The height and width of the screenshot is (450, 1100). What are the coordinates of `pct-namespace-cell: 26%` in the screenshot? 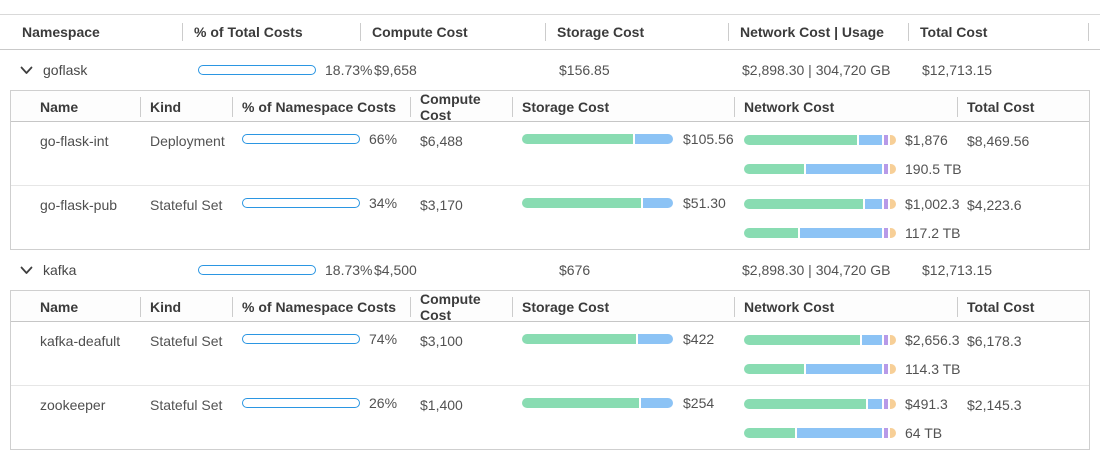 It's located at (321, 398).